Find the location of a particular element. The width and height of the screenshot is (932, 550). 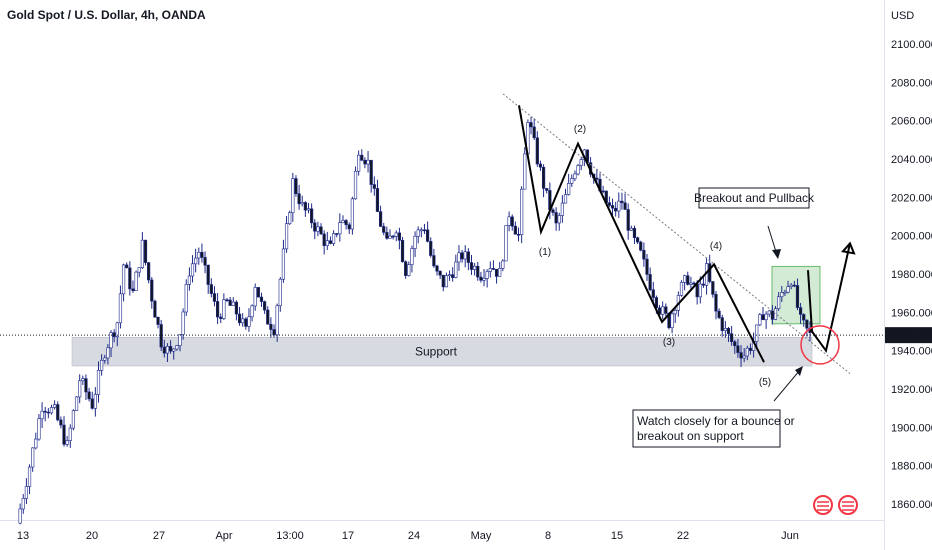

watch-pointer-arrow is located at coordinates (787, 385).